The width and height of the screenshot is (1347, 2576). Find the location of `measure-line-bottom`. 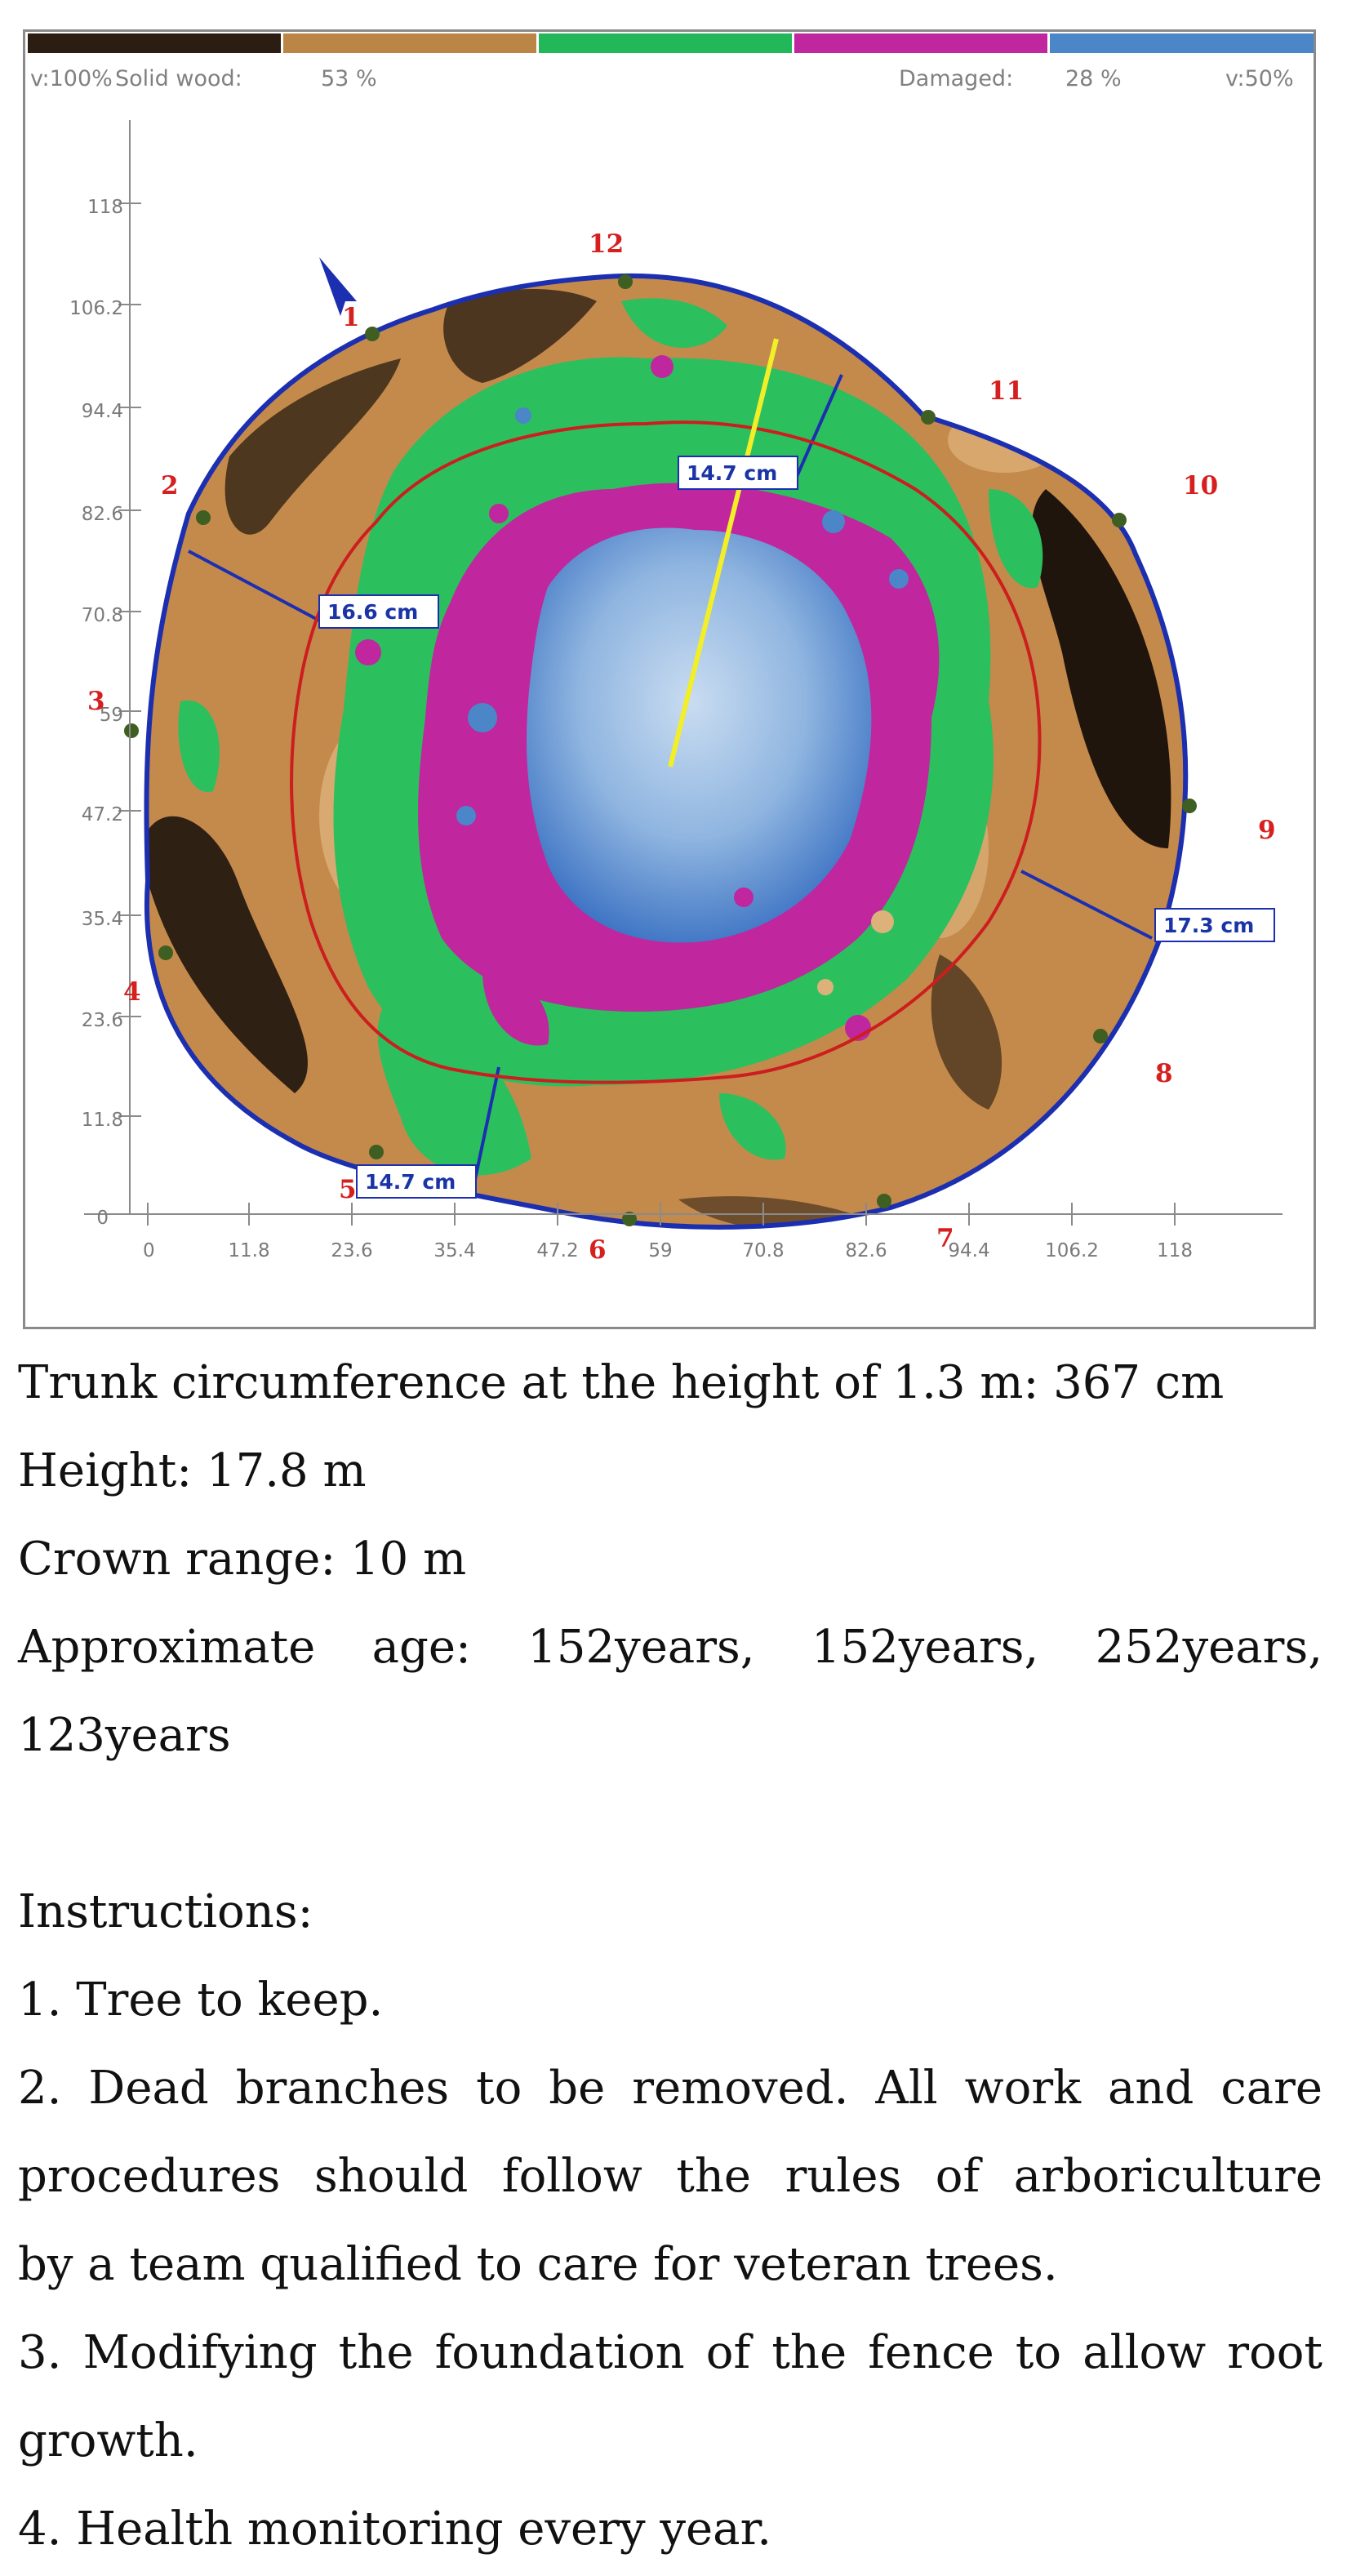

measure-line-bottom is located at coordinates (487, 1125).